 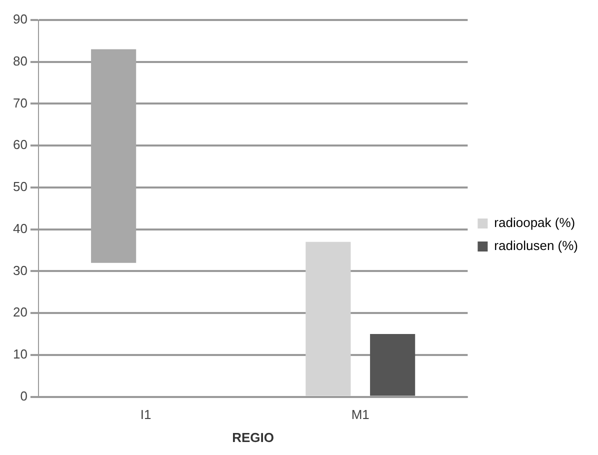 What do you see at coordinates (20, 228) in the screenshot?
I see `y-tick-label: 40` at bounding box center [20, 228].